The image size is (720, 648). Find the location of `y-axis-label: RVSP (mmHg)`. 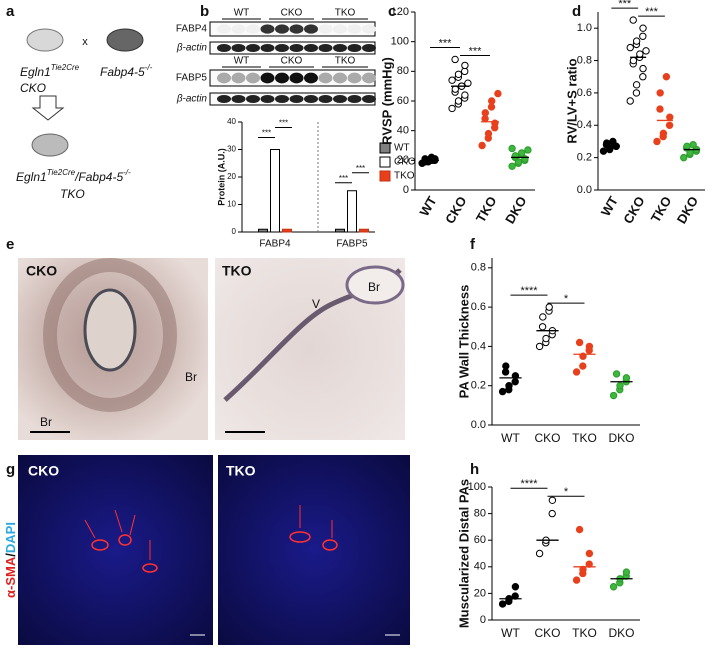

y-axis-label: RVSP (mmHg) is located at coordinates (386, 101).